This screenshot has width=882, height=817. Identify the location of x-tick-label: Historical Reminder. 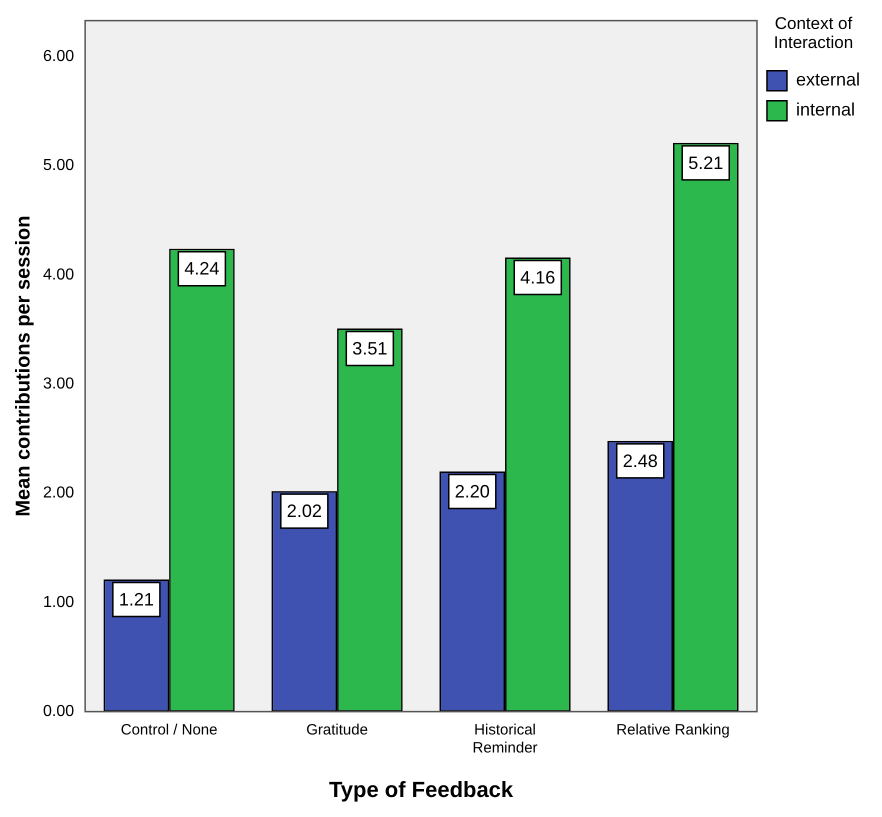
(505, 739).